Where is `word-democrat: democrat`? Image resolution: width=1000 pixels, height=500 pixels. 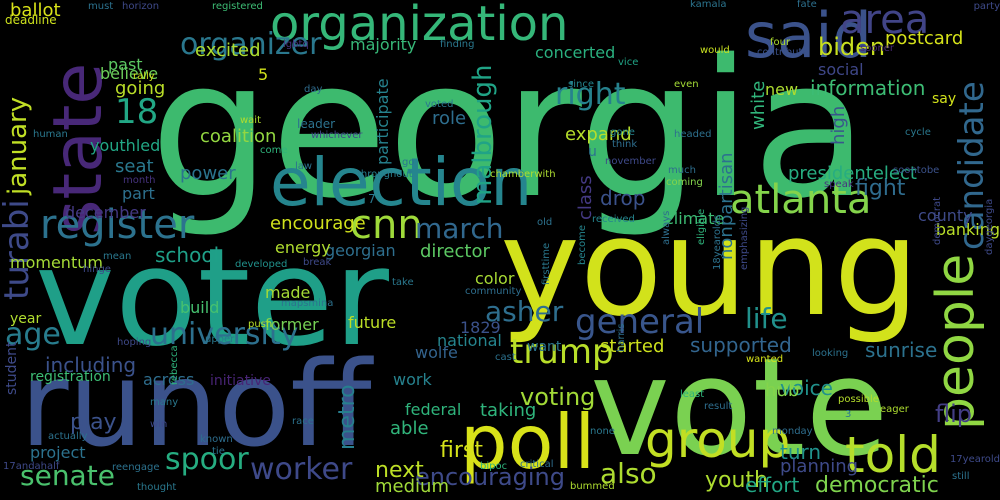 word-democrat: democrat is located at coordinates (937, 220).